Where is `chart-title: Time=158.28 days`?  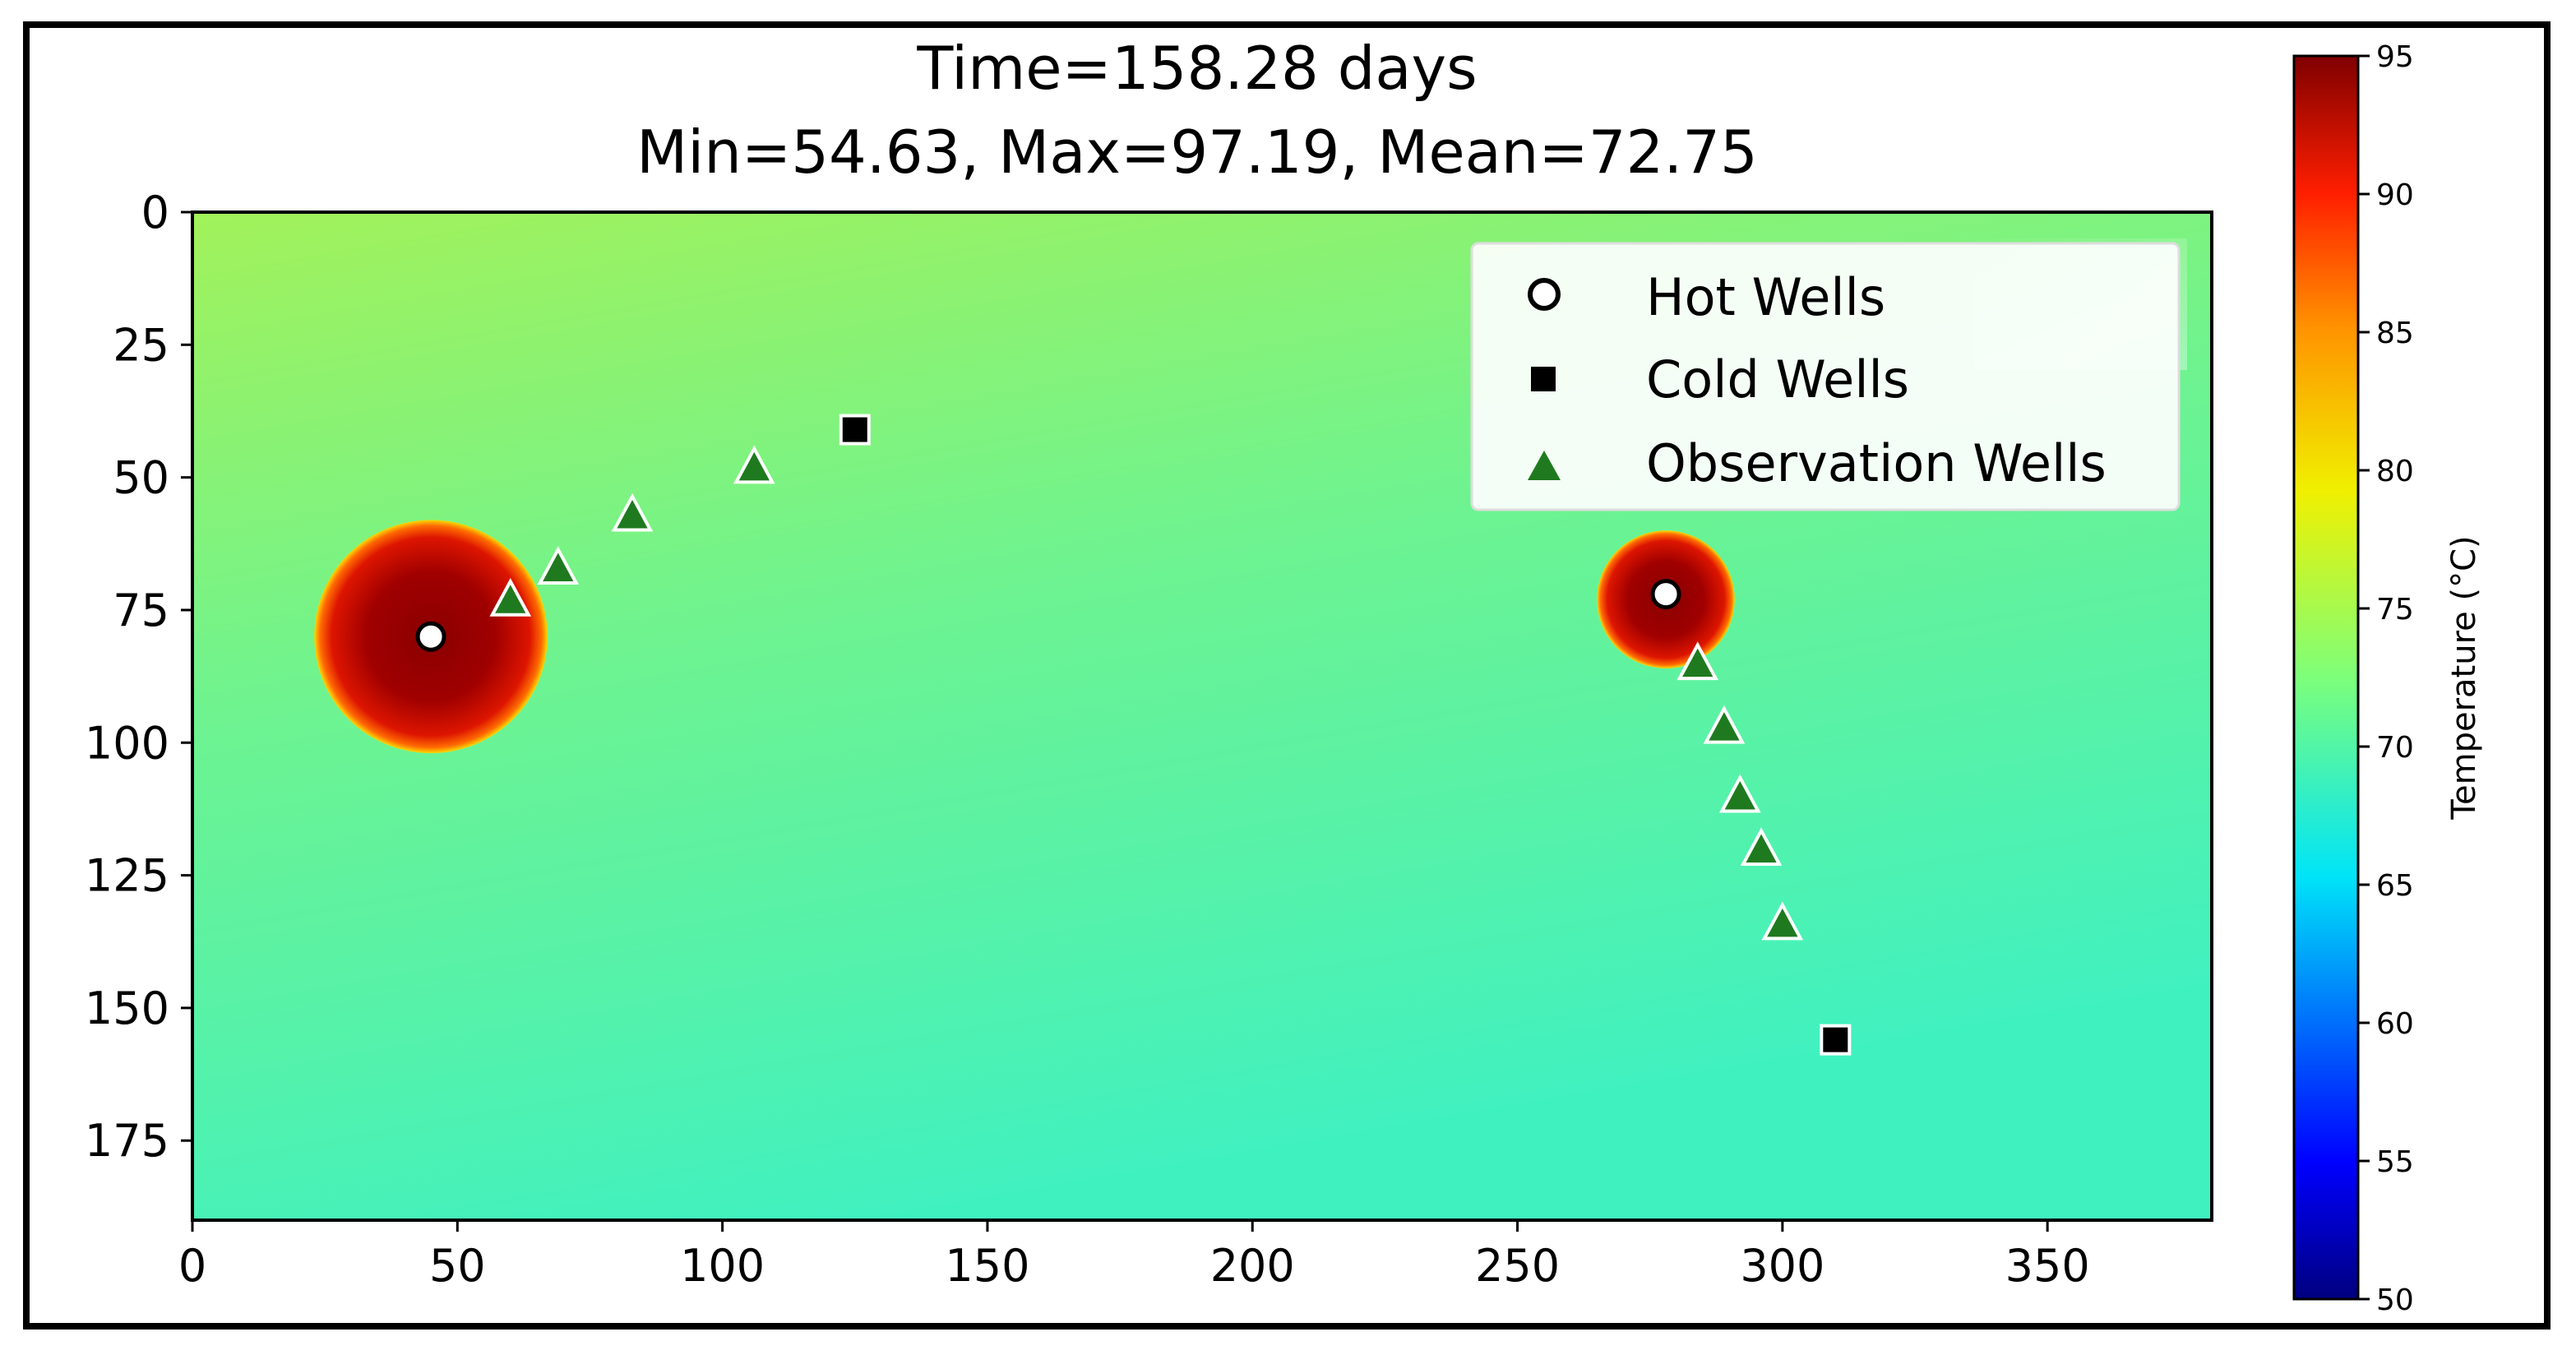 chart-title: Time=158.28 days is located at coordinates (1196, 68).